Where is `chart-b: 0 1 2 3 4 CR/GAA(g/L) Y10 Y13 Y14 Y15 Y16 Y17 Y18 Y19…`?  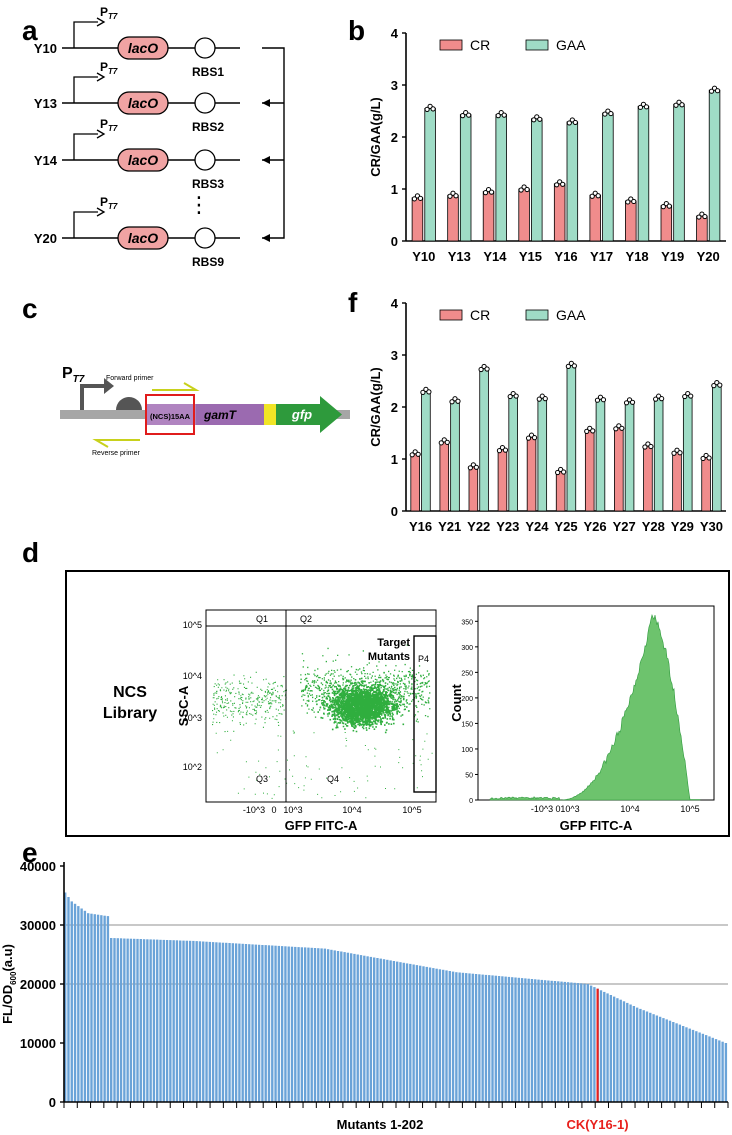
chart-b: 0 1 2 3 4 CR/GAA(g/L) Y10 Y13 Y14 Y15 Y16 Y17 Y18 Y19… is located at coordinates (547, 145).